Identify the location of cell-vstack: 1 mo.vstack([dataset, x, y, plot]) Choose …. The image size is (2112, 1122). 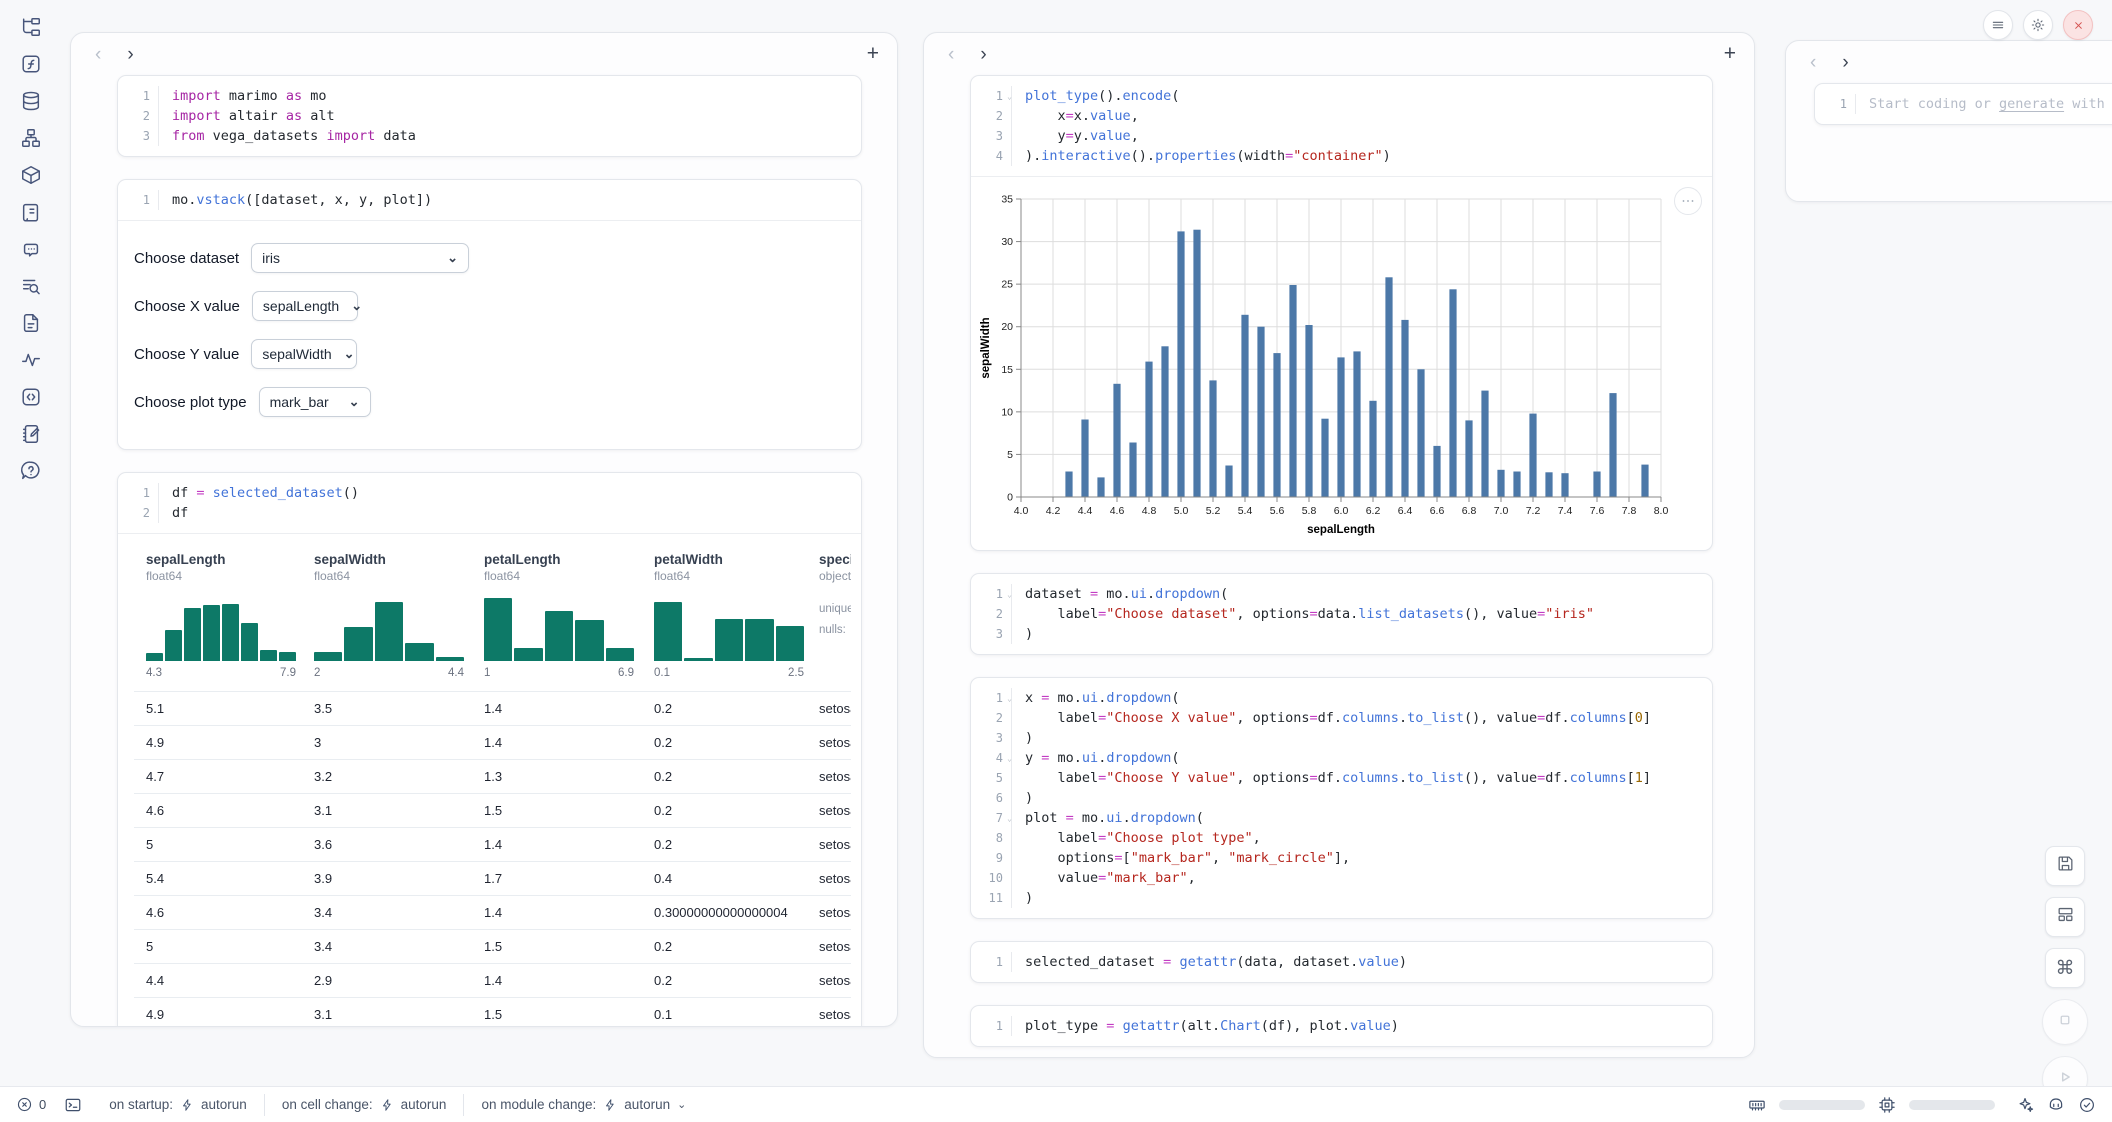
(489, 314).